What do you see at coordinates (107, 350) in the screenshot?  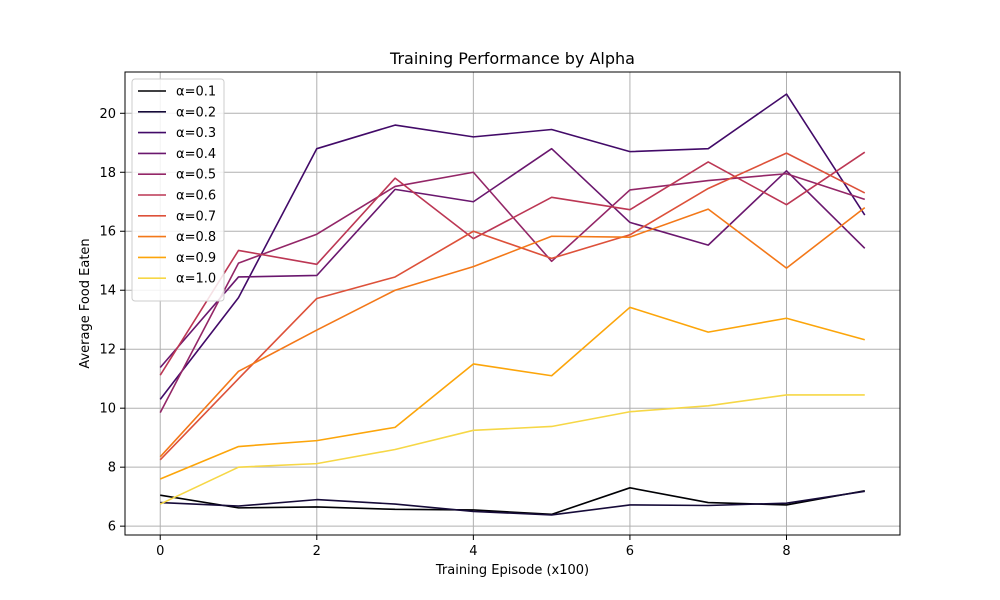 I see `y-tick-label: 12` at bounding box center [107, 350].